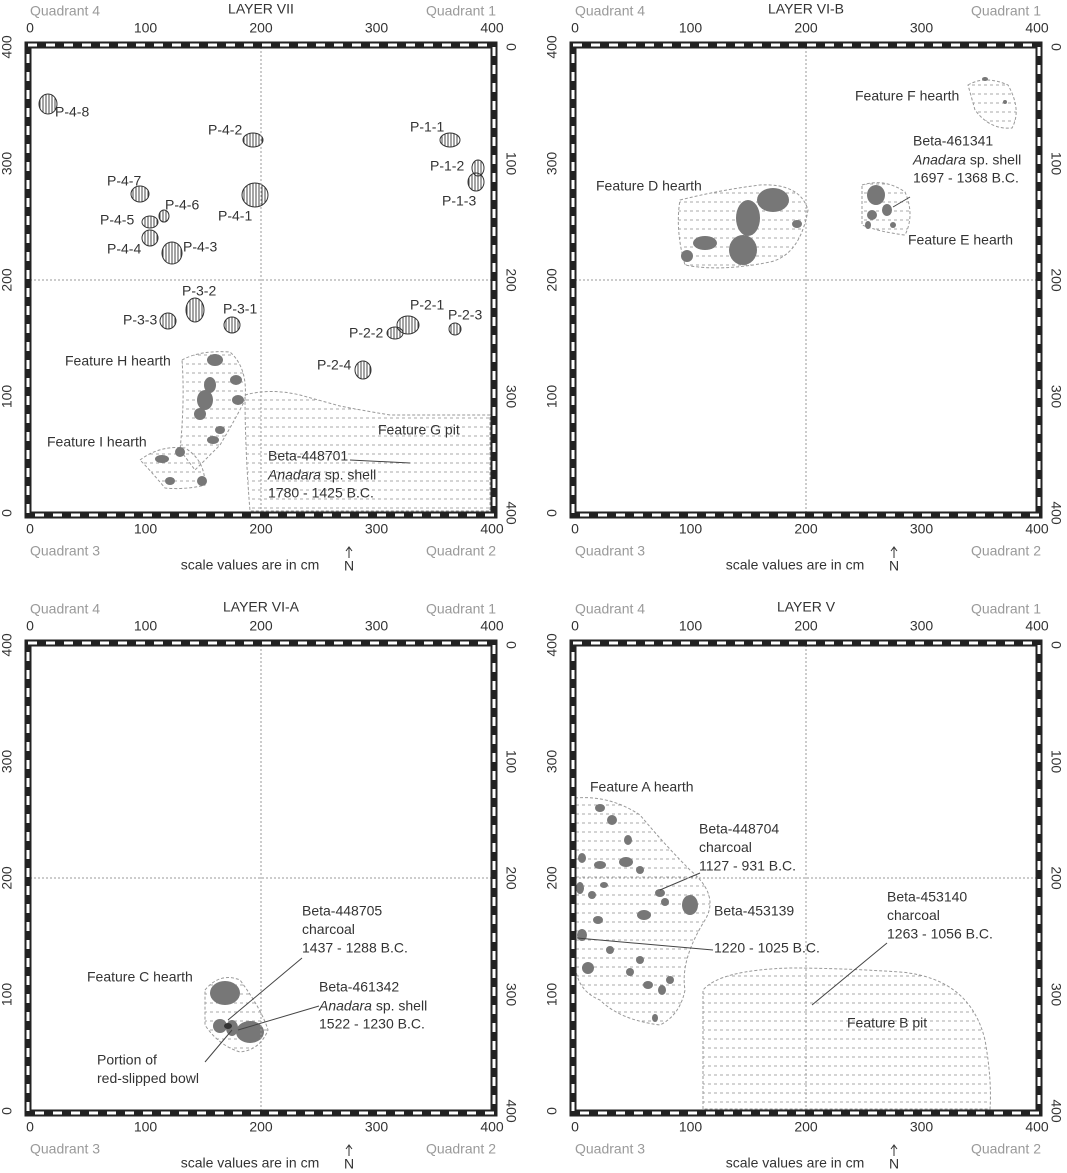 This screenshot has height=1173, width=1067. What do you see at coordinates (691, 1127) in the screenshot?
I see `bottom-tick-label: 100` at bounding box center [691, 1127].